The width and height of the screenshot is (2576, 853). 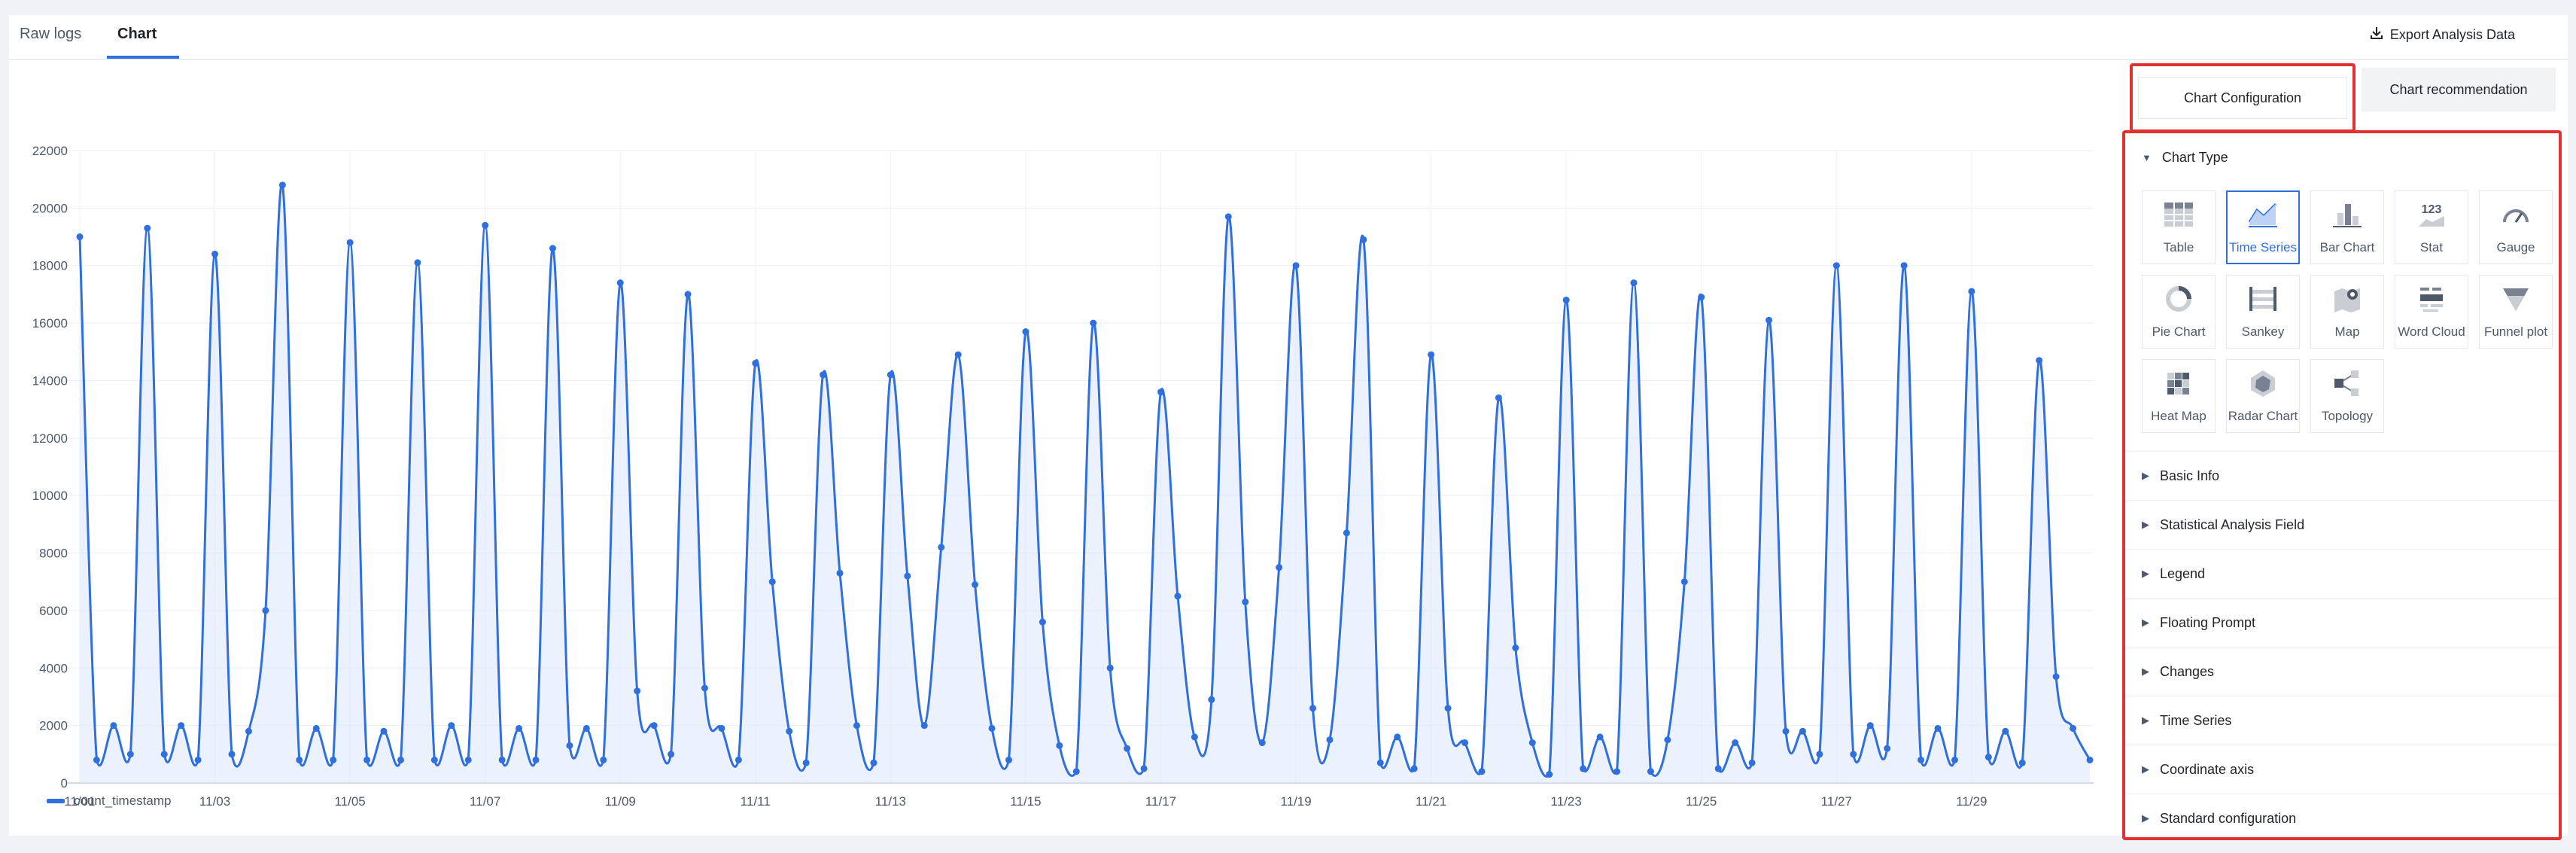 What do you see at coordinates (2342, 574) in the screenshot?
I see `section-legend: ▶ Legend` at bounding box center [2342, 574].